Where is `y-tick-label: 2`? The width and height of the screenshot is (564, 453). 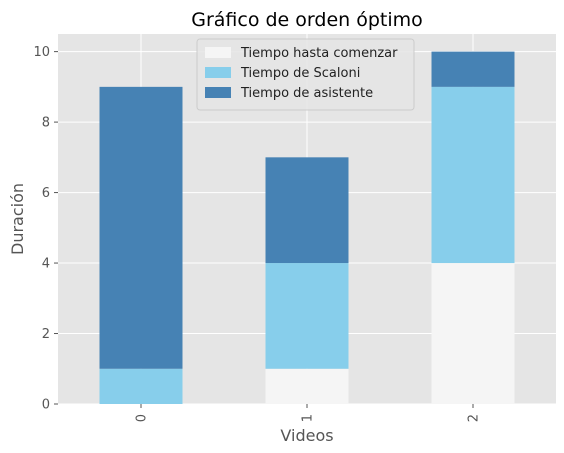
y-tick-label: 2 is located at coordinates (46, 334).